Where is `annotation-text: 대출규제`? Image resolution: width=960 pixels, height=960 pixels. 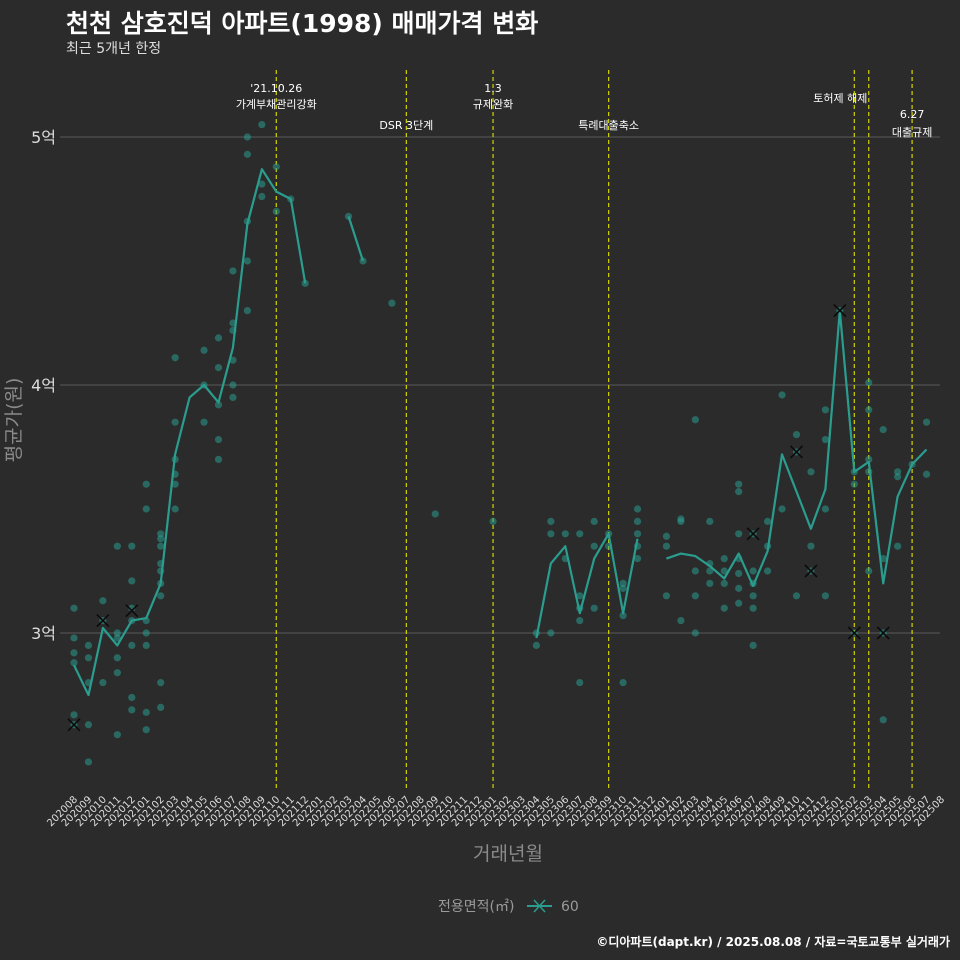 annotation-text: 대출규제 is located at coordinates (912, 132).